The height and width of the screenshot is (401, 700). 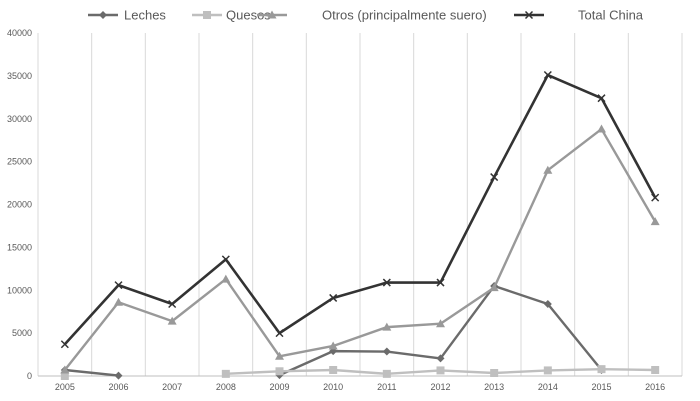 I want to click on legend-label: Otros (principalmente suero), so click(x=404, y=15).